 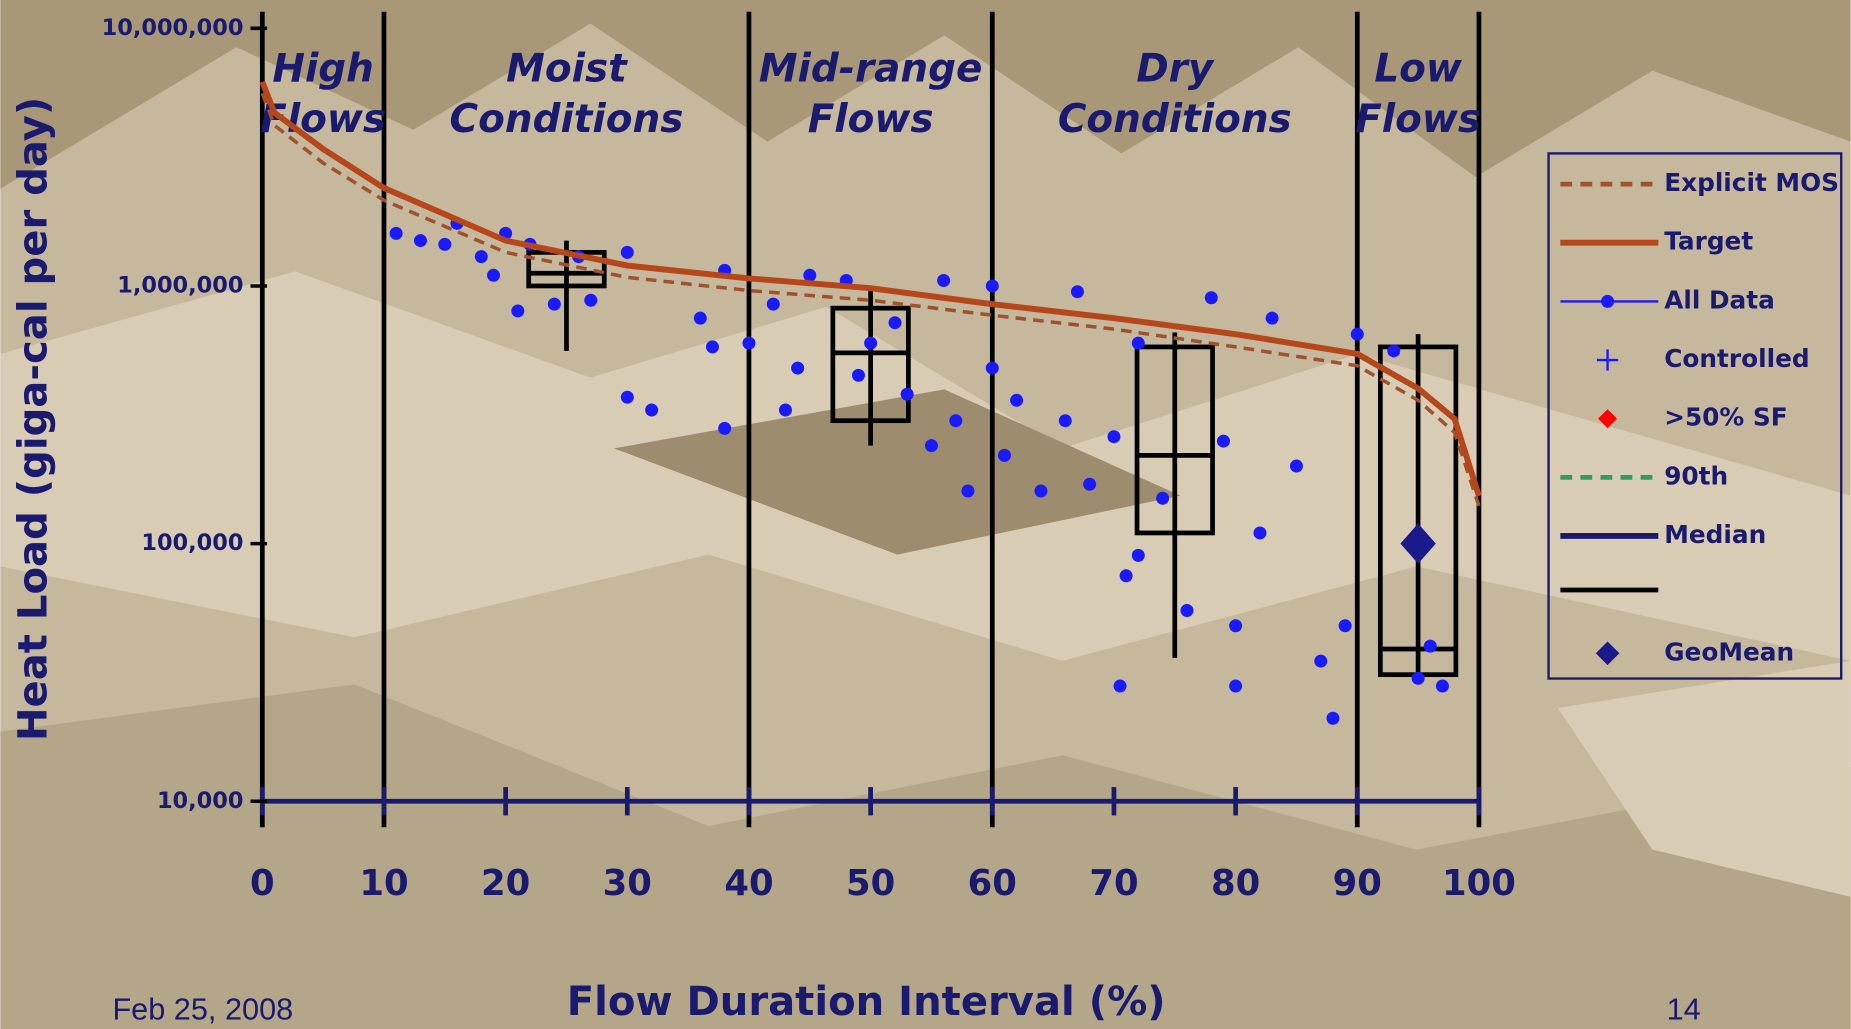 I want to click on date: Feb 25, 2008, so click(x=202, y=1008).